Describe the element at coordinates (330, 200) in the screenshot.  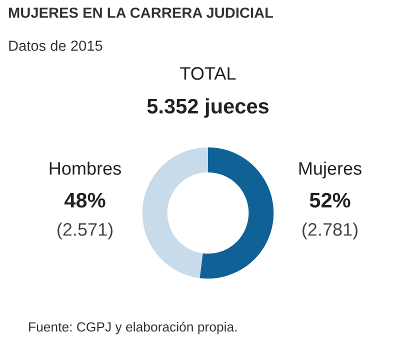
I see `data-label: 52%` at that location.